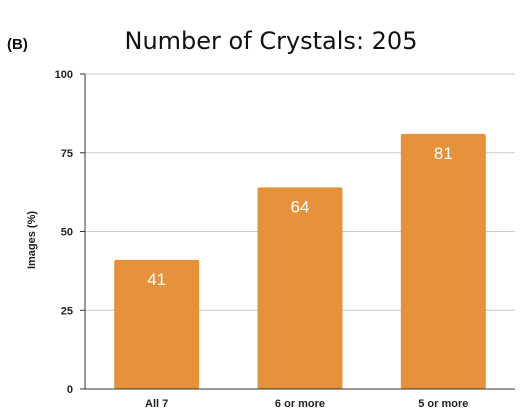 The image size is (530, 415). I want to click on y-tick-label: 50, so click(67, 233).